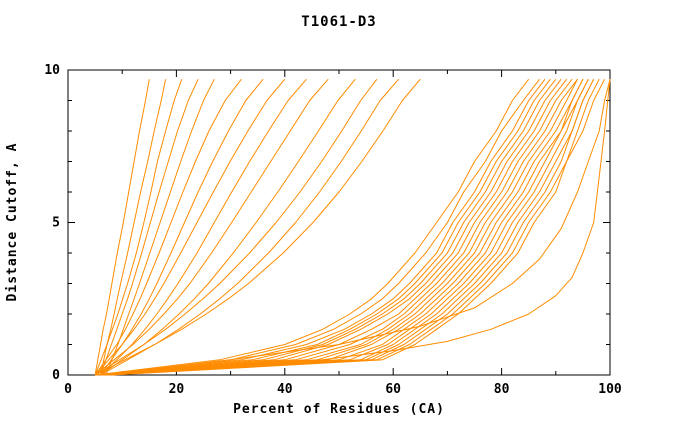 This screenshot has height=445, width=680. Describe the element at coordinates (338, 22) in the screenshot. I see `chart-title: T1061-D3` at that location.